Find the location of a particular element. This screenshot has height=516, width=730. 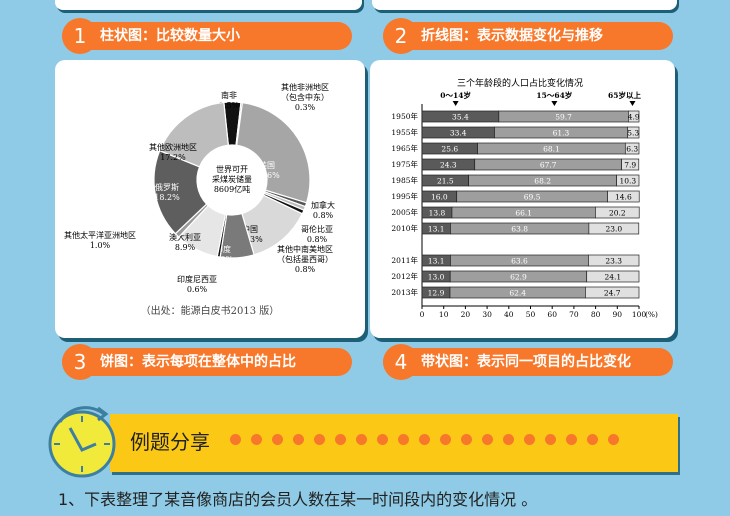

bar-value-label: 68.1 is located at coordinates (551, 149).